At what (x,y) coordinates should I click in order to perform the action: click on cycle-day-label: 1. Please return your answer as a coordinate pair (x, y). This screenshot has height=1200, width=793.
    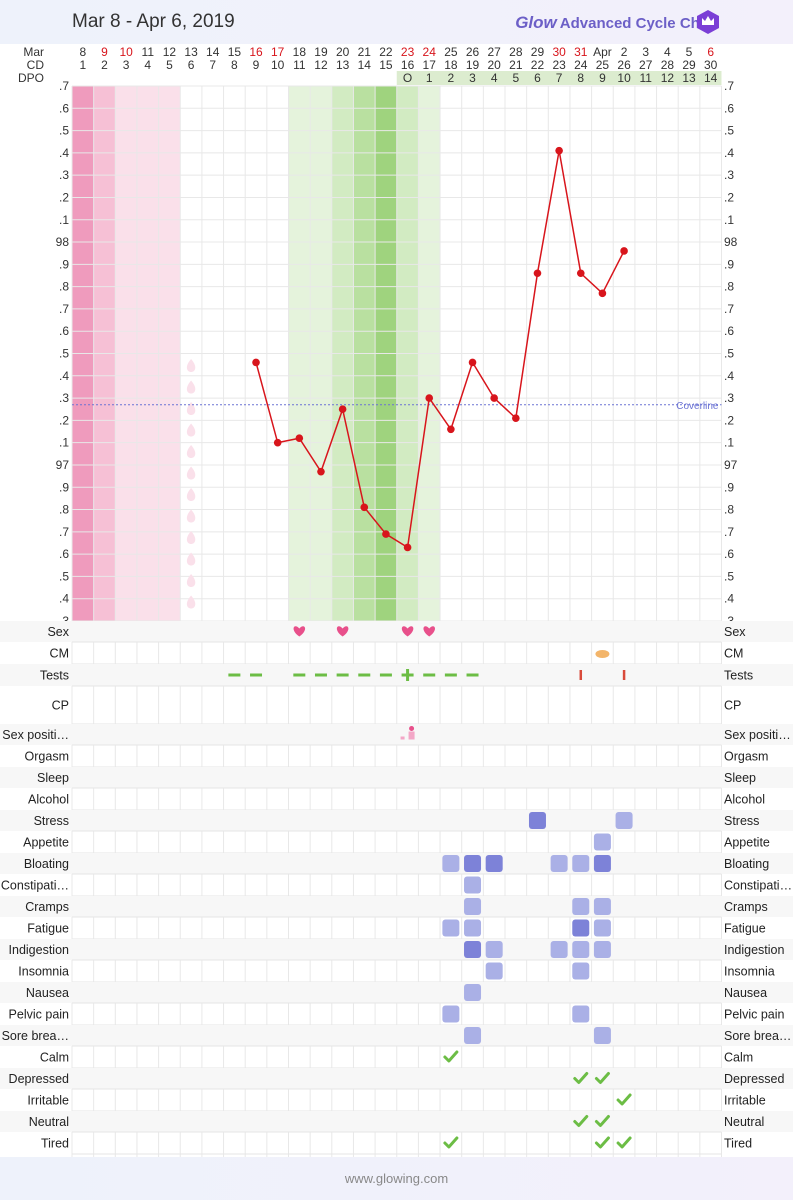
    Looking at the image, I should click on (82, 65).